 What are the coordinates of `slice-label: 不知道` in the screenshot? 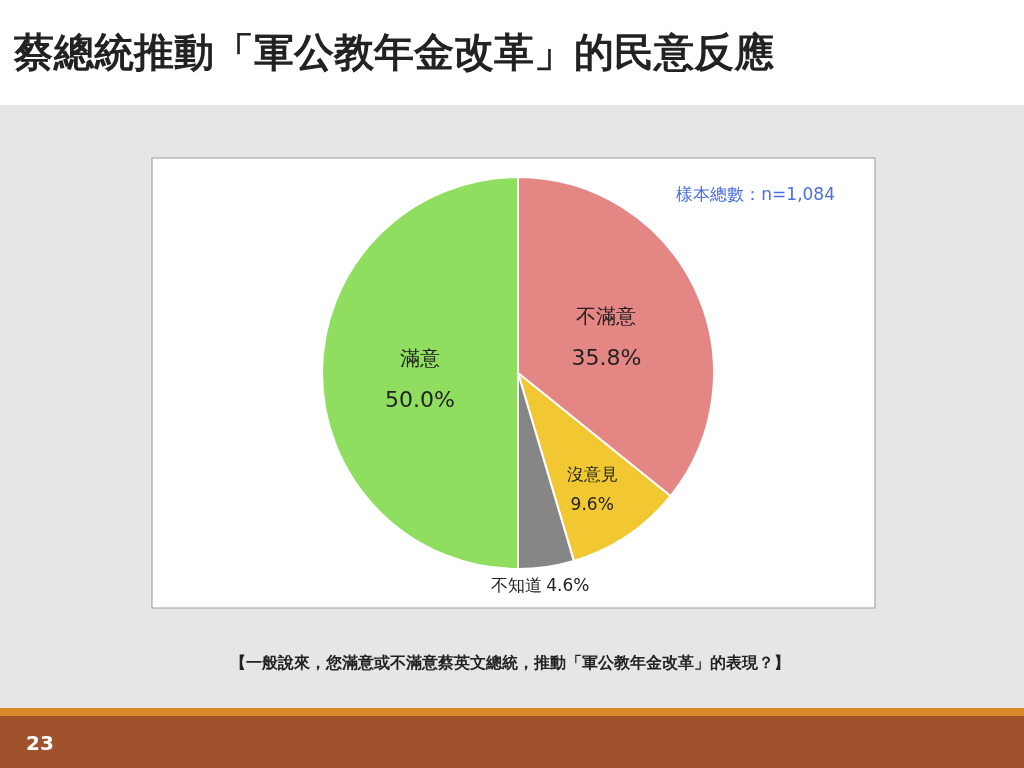 It's located at (517, 584).